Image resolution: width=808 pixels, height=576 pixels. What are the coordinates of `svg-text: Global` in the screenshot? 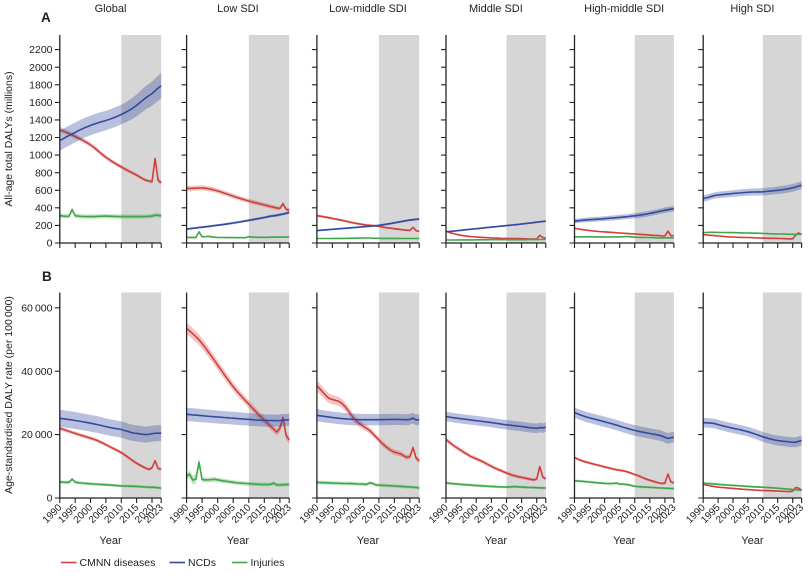 It's located at (111, 9).